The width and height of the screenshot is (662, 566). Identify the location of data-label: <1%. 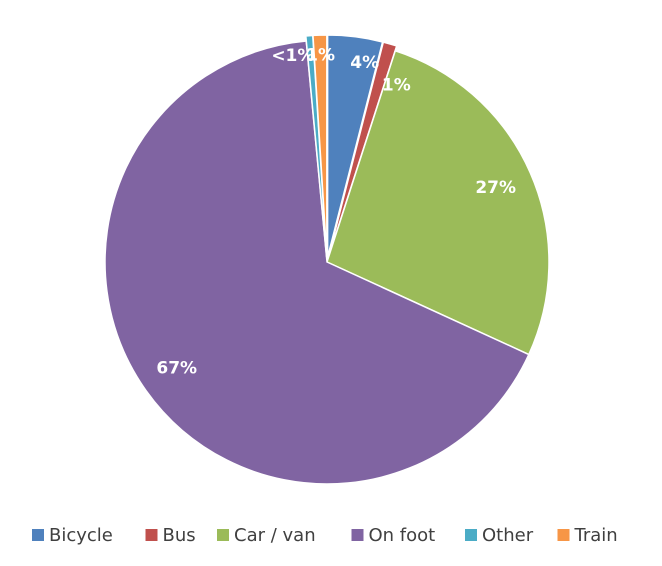
(292, 56).